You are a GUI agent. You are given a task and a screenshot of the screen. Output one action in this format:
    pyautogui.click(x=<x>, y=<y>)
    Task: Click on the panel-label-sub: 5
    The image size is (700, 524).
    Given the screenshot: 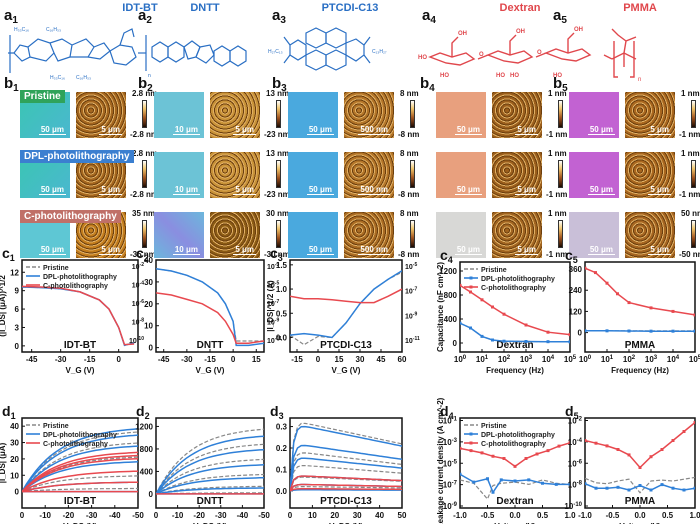 What is the action you would take?
    pyautogui.click(x=576, y=416)
    